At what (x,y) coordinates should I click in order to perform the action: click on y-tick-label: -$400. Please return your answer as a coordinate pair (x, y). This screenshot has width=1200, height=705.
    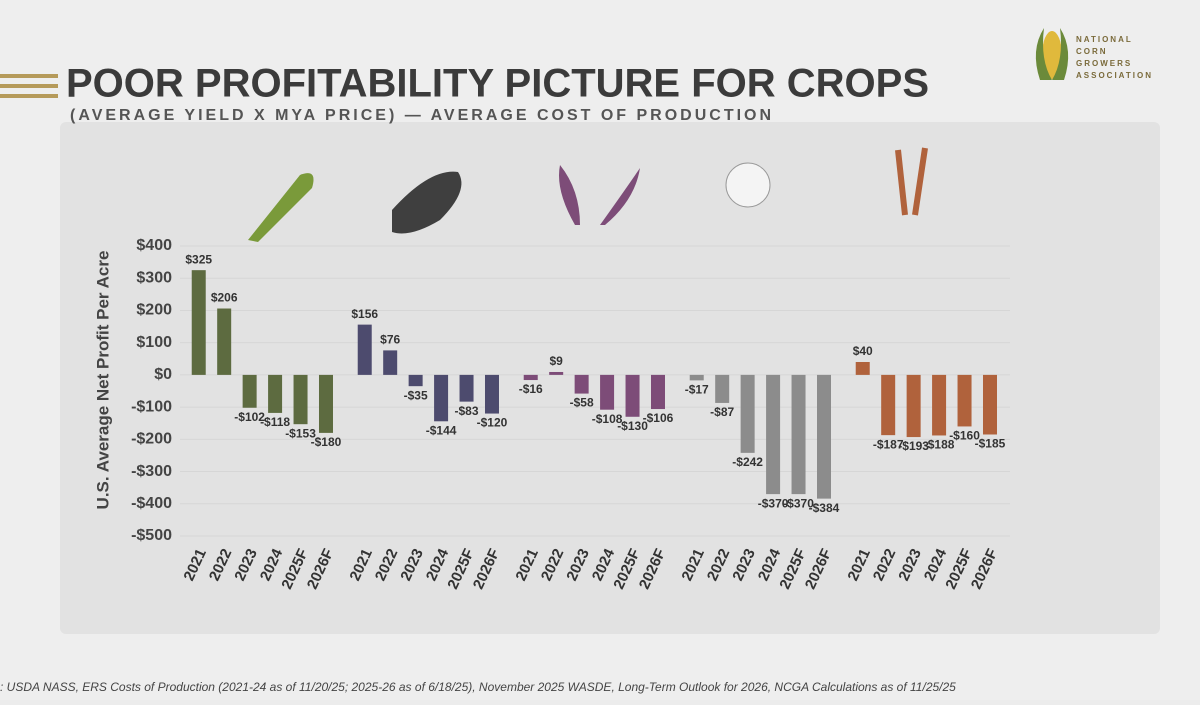
    Looking at the image, I should click on (151, 503).